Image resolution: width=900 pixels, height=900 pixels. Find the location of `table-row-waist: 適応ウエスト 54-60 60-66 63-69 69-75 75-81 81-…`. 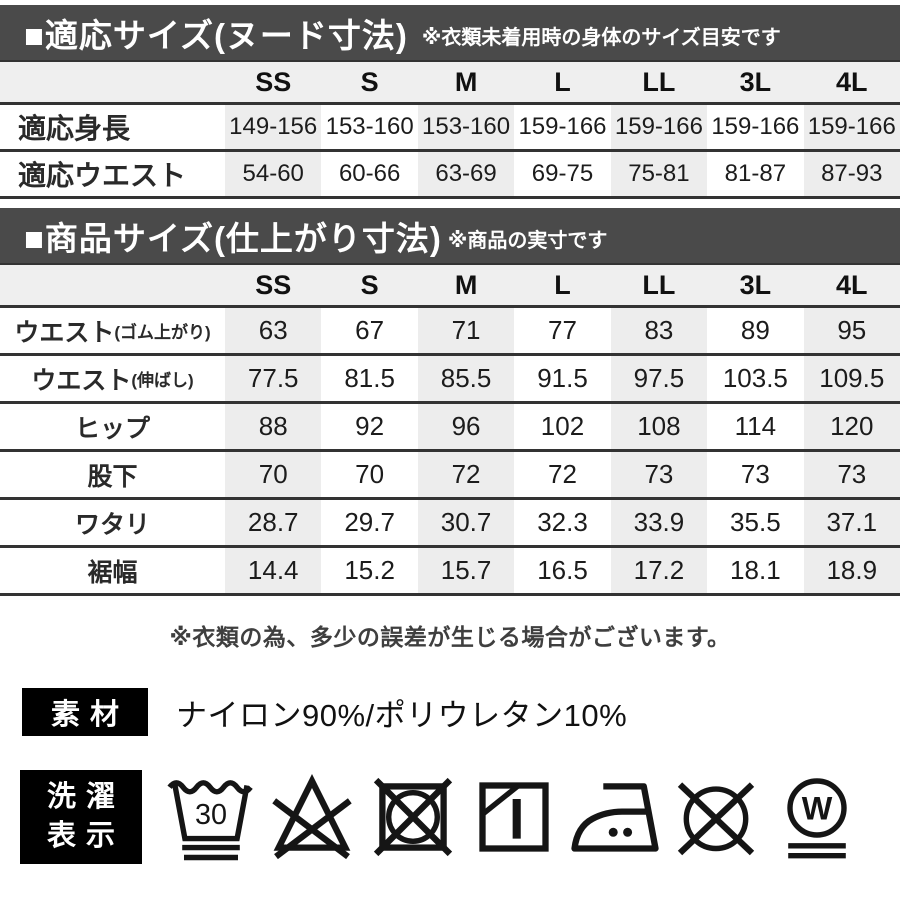

table-row-waist: 適応ウエスト 54-60 60-66 63-69 69-75 75-81 81-… is located at coordinates (450, 175).